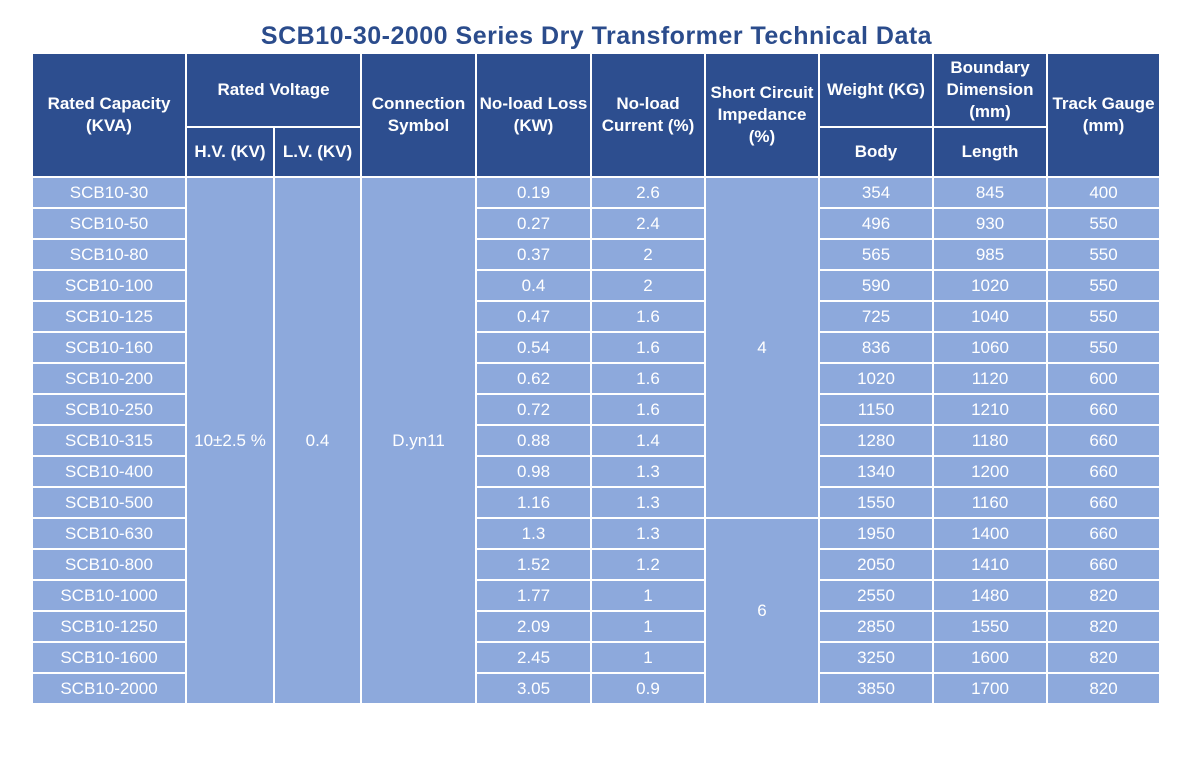  I want to click on table-row: SCB10-400 0.98 1.3 1340 1200 660, so click(596, 471).